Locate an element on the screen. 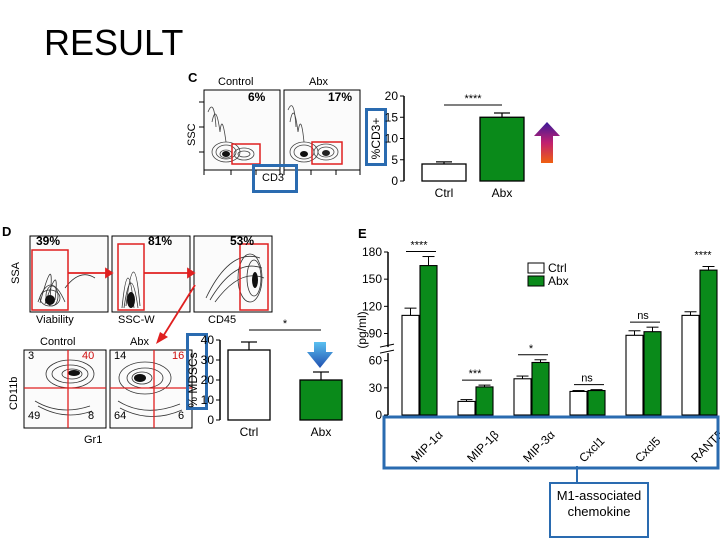  quadrant-y-axis: CD11b is located at coordinates (14, 393).